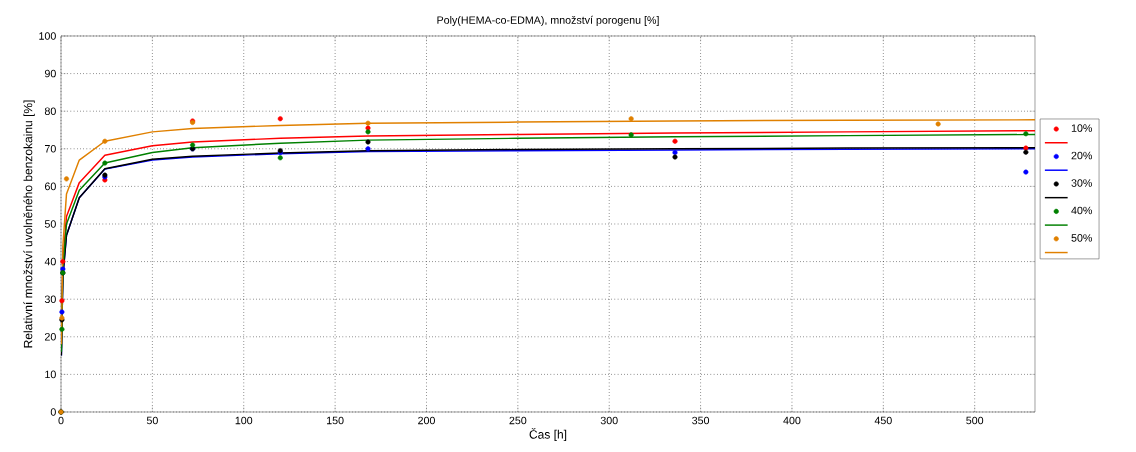 The image size is (1136, 452). I want to click on x-tick-label: 350, so click(701, 420).